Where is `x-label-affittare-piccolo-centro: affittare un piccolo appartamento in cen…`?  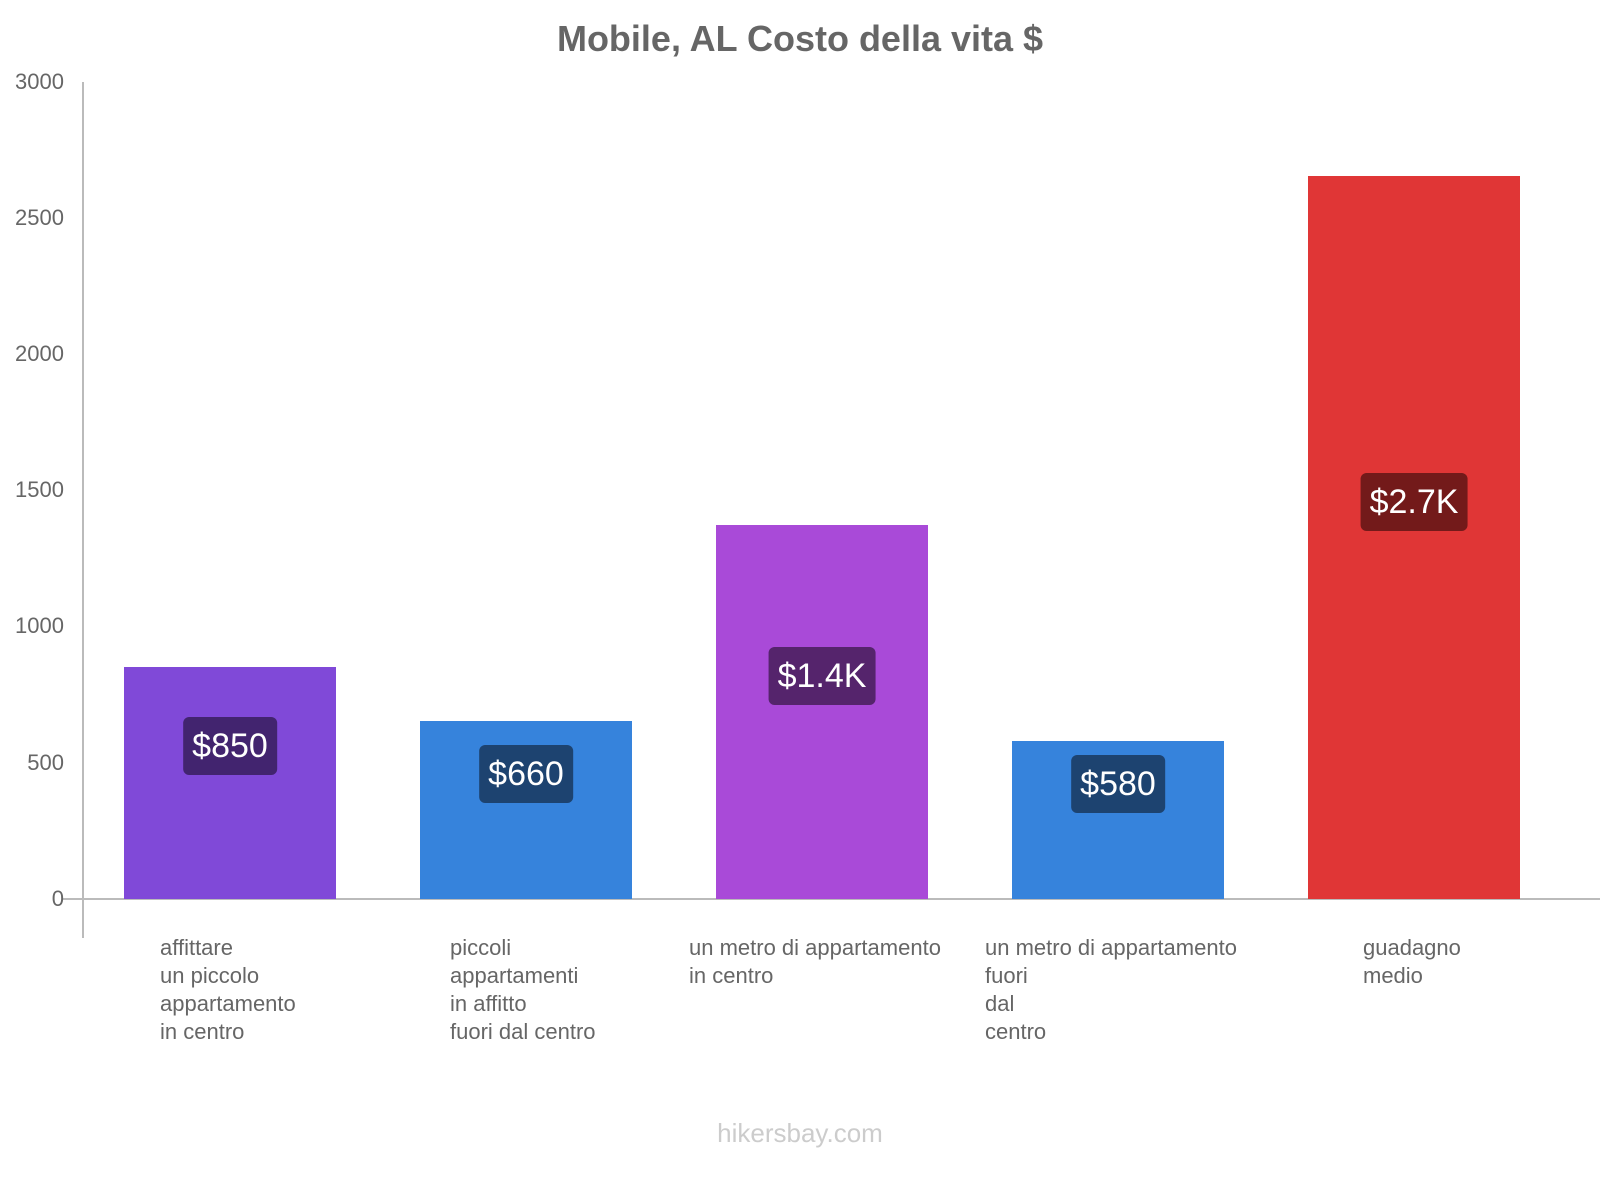 x-label-affittare-piccolo-centro: affittare un piccolo appartamento in cen… is located at coordinates (228, 989).